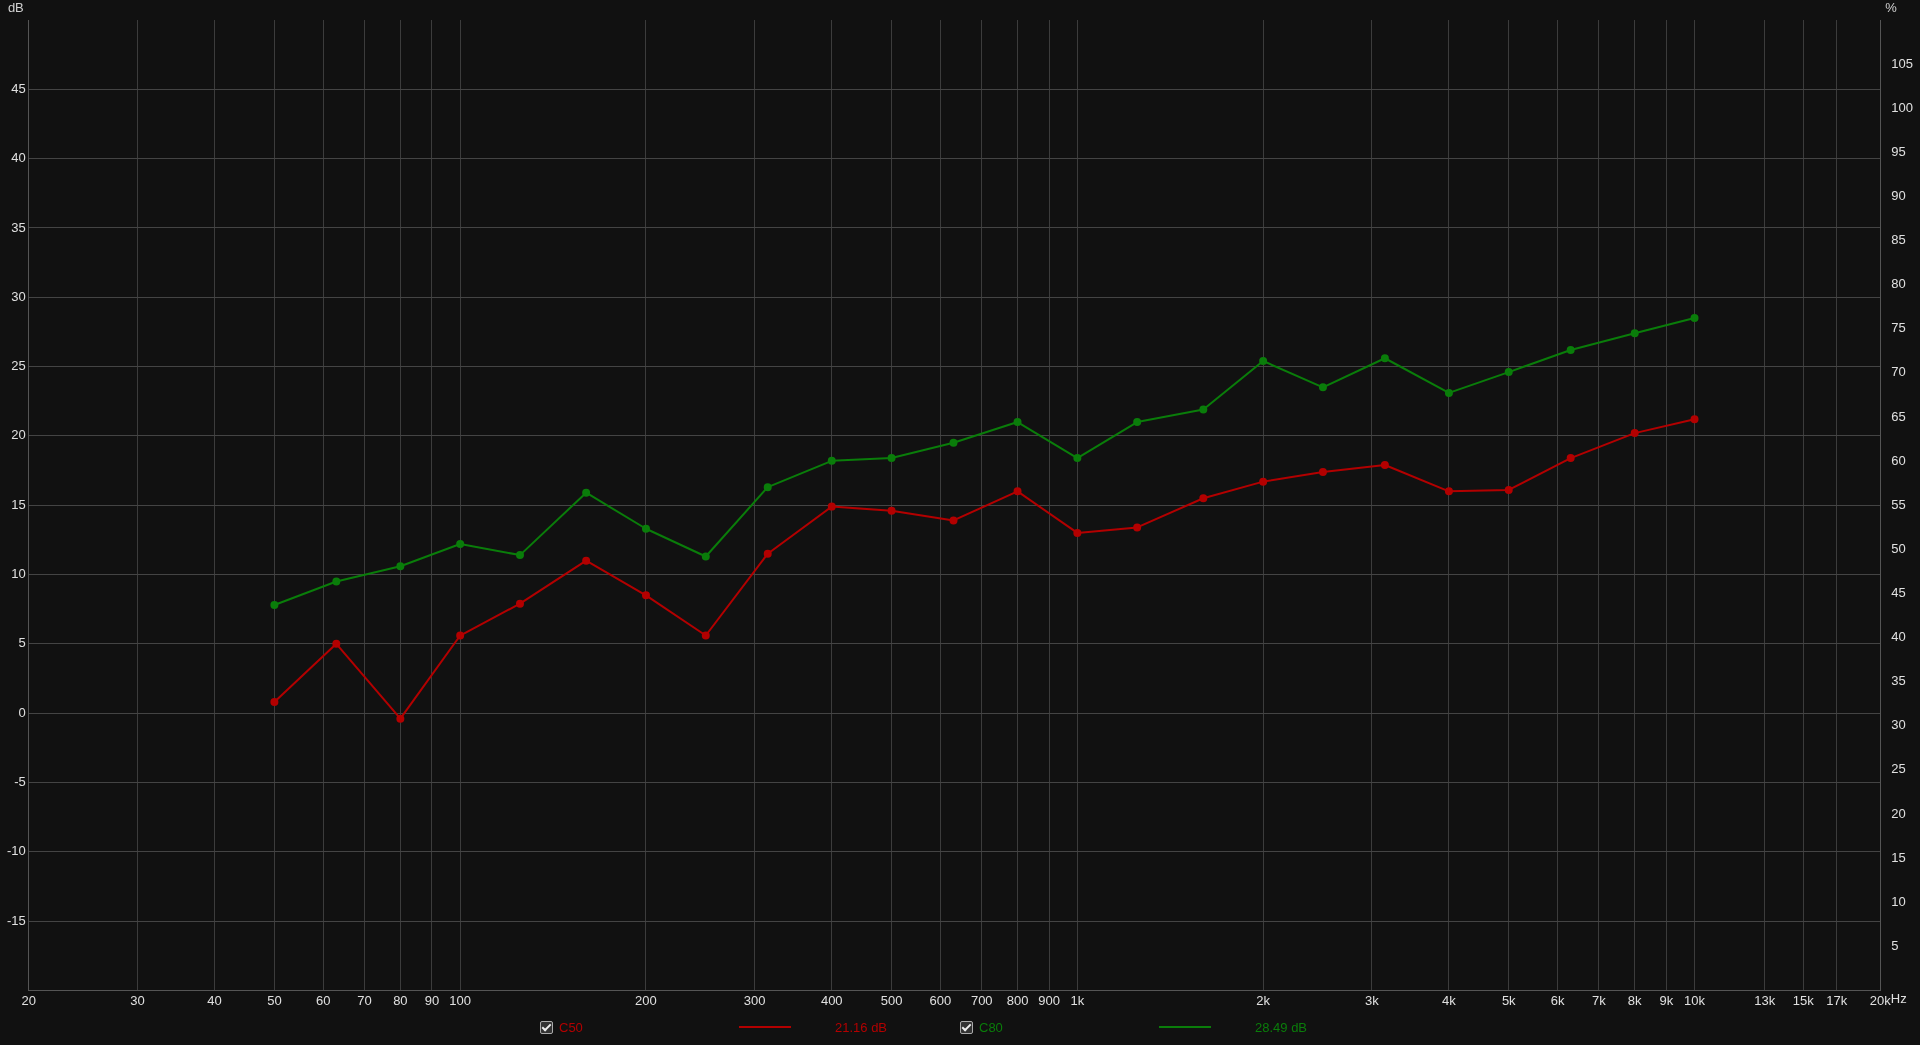 This screenshot has width=1920, height=1045. What do you see at coordinates (1077, 1000) in the screenshot?
I see `x-tick-label: 1k` at bounding box center [1077, 1000].